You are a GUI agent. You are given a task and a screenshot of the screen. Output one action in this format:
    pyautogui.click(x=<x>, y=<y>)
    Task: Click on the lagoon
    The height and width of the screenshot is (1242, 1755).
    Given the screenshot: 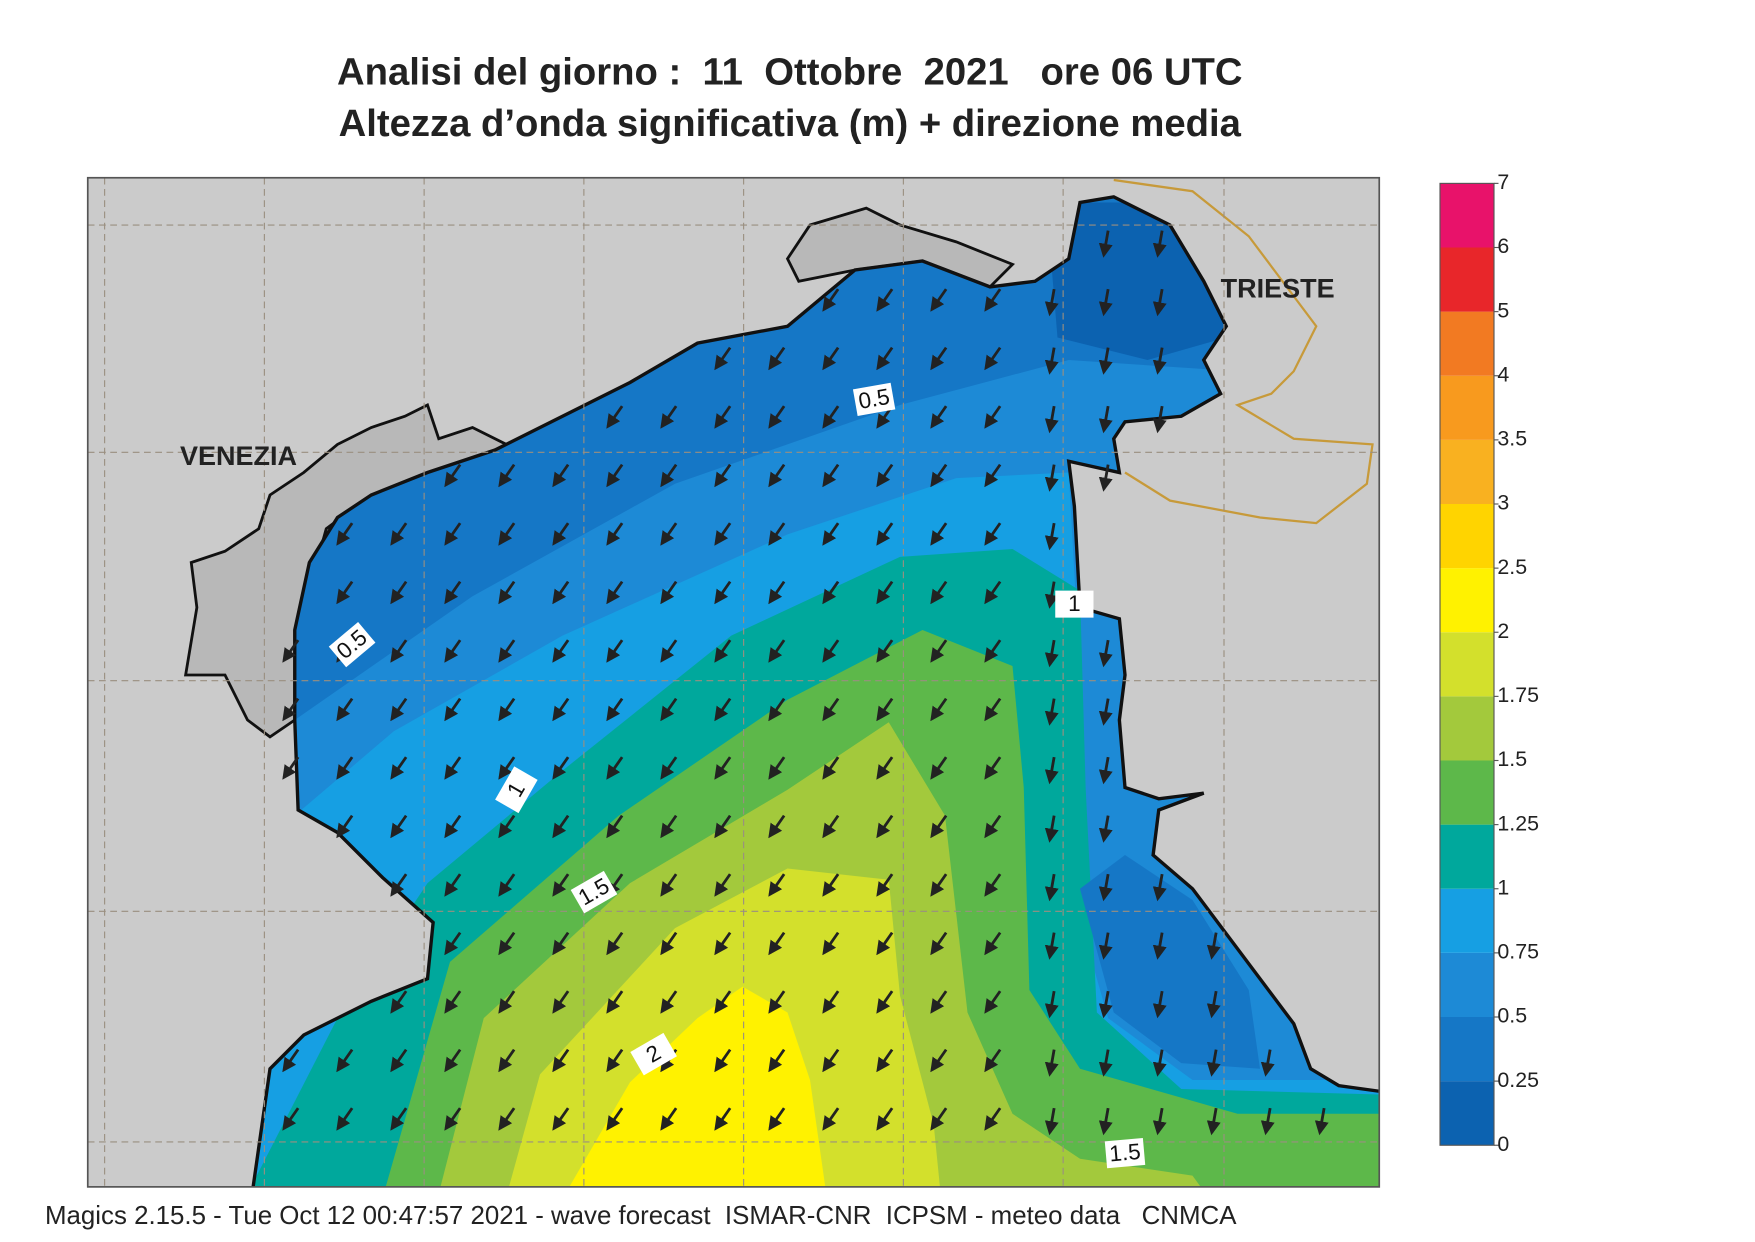 What is the action you would take?
    pyautogui.click(x=900, y=247)
    